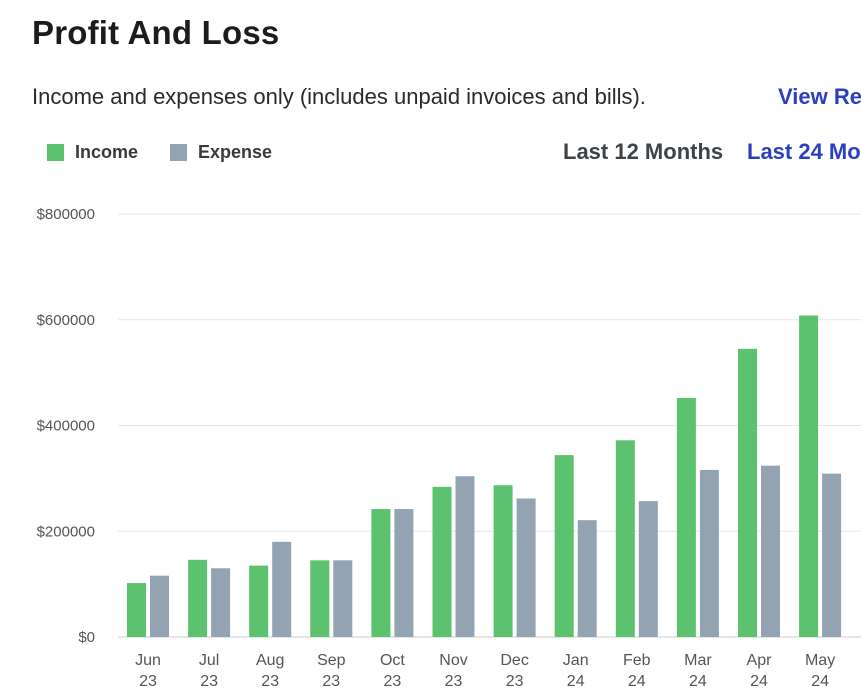 The width and height of the screenshot is (861, 700). I want to click on expense-swatch, so click(179, 152).